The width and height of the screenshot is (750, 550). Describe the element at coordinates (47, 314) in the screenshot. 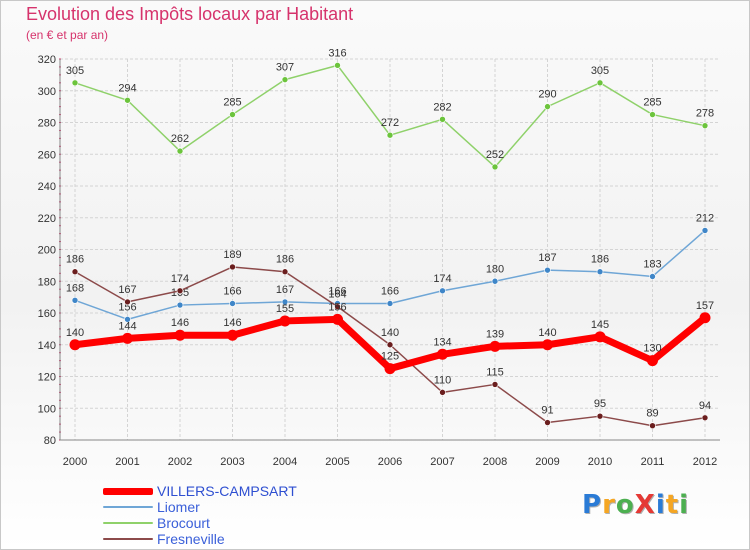

I see `y-tick-label: 160` at that location.